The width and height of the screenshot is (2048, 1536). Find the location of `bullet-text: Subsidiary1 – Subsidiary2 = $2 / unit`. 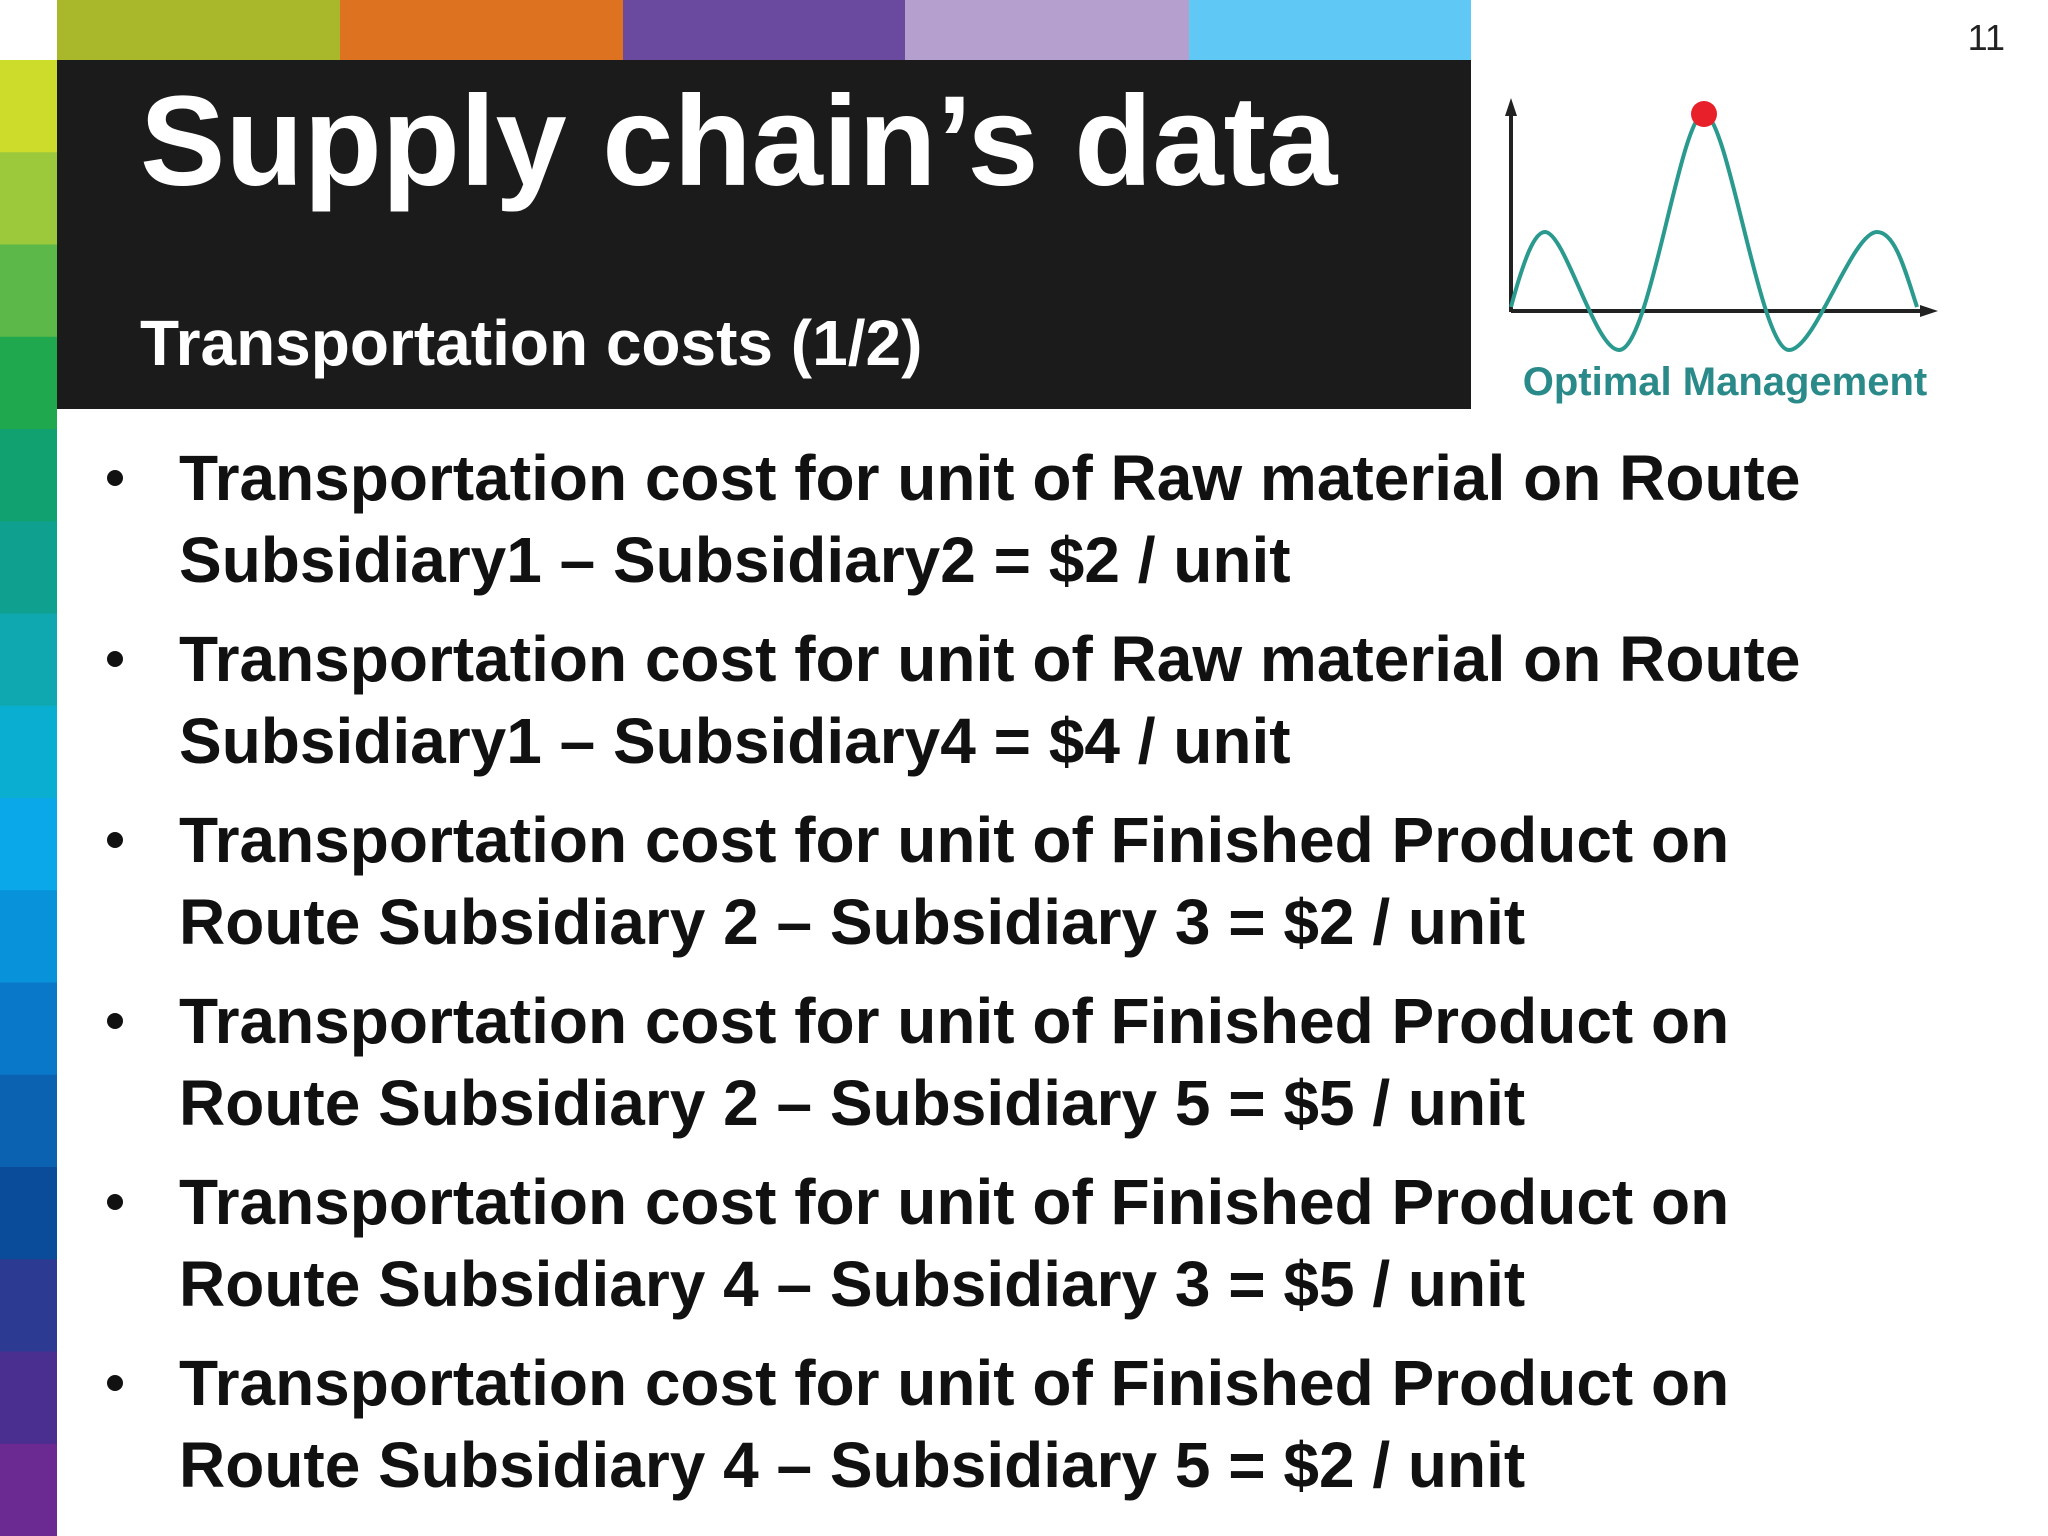

bullet-text: Subsidiary1 – Subsidiary2 = $2 / unit is located at coordinates (735, 560).